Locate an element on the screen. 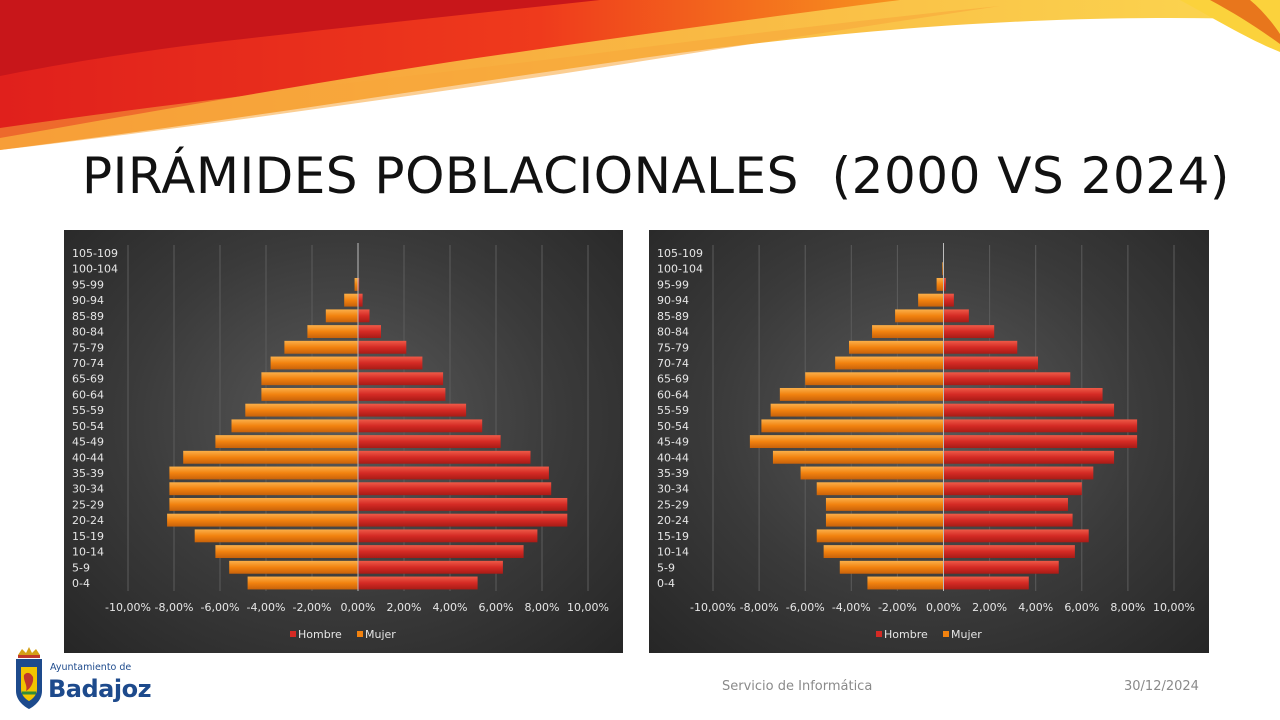 Image resolution: width=1280 pixels, height=720 pixels. category-label: 60-64 is located at coordinates (88, 394).